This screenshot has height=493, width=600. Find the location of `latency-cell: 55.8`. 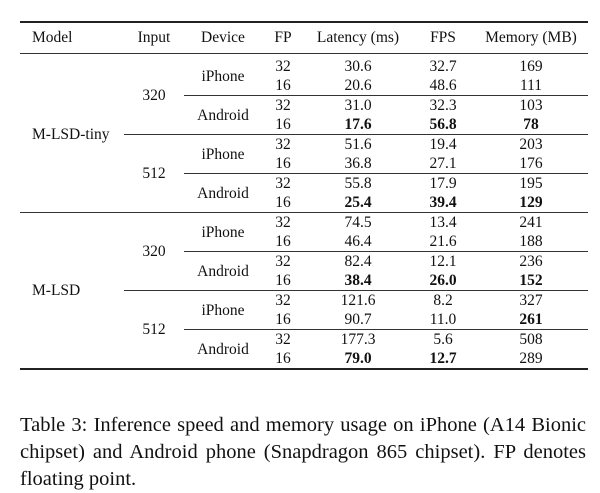

latency-cell: 55.8 is located at coordinates (358, 183).